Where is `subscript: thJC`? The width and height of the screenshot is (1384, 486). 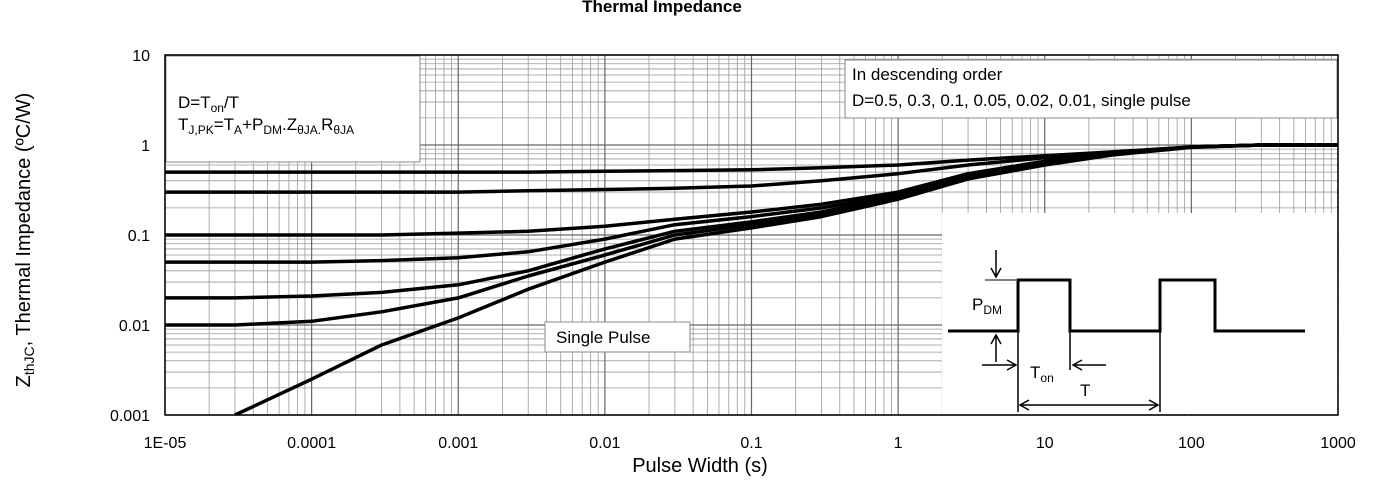
subscript: thJC is located at coordinates (29, 360).